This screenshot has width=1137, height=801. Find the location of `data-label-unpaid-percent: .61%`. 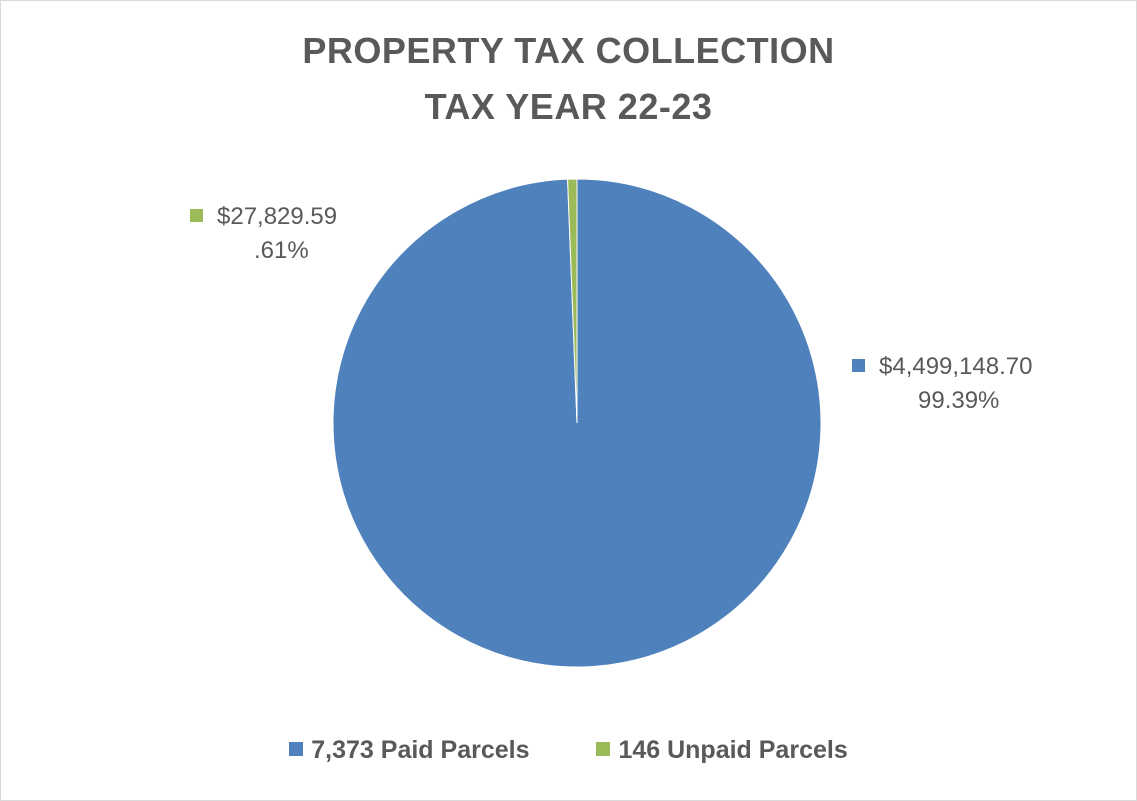

data-label-unpaid-percent: .61% is located at coordinates (281, 250).